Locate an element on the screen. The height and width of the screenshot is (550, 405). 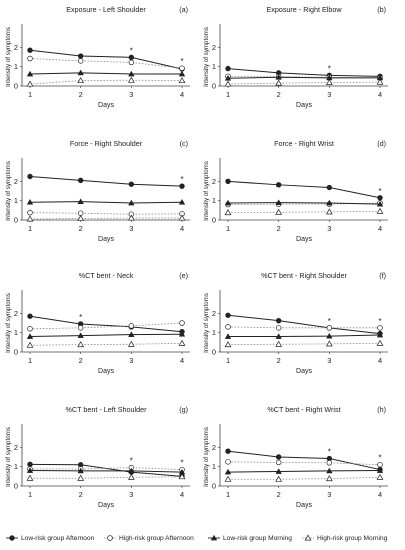
chart-title: %CT bent - Right Shoulder is located at coordinates (304, 275).